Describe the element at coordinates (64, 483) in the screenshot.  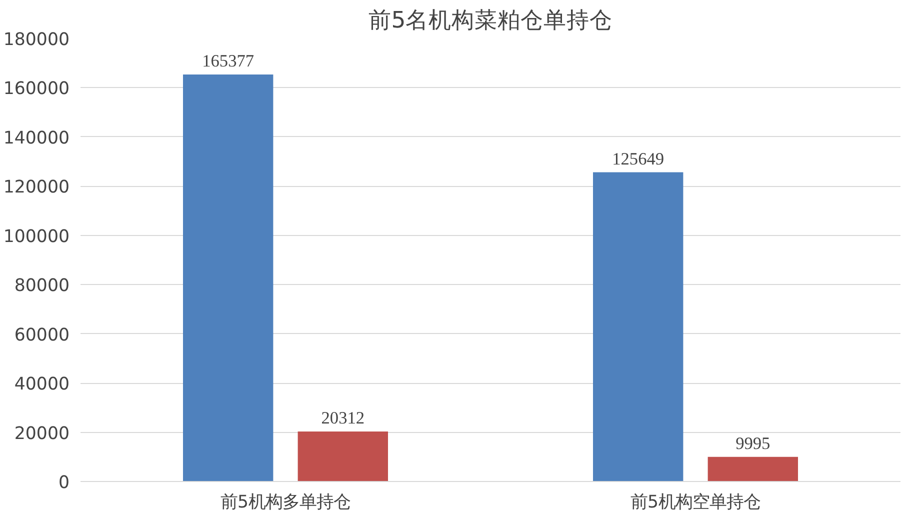
I see `y-tick-label: 0` at that location.